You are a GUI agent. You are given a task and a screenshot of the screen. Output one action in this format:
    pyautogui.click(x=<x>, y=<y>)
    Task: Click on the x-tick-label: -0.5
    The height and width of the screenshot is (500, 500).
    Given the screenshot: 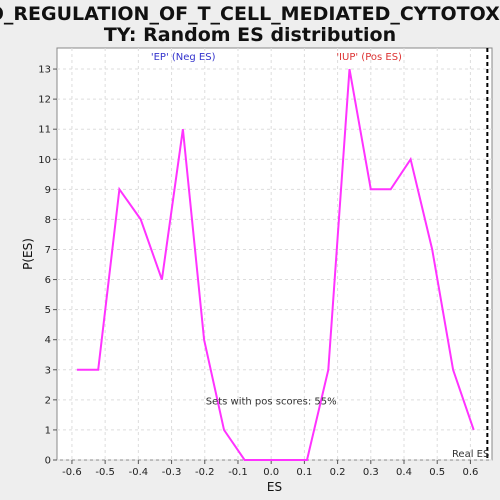 What is the action you would take?
    pyautogui.click(x=105, y=472)
    